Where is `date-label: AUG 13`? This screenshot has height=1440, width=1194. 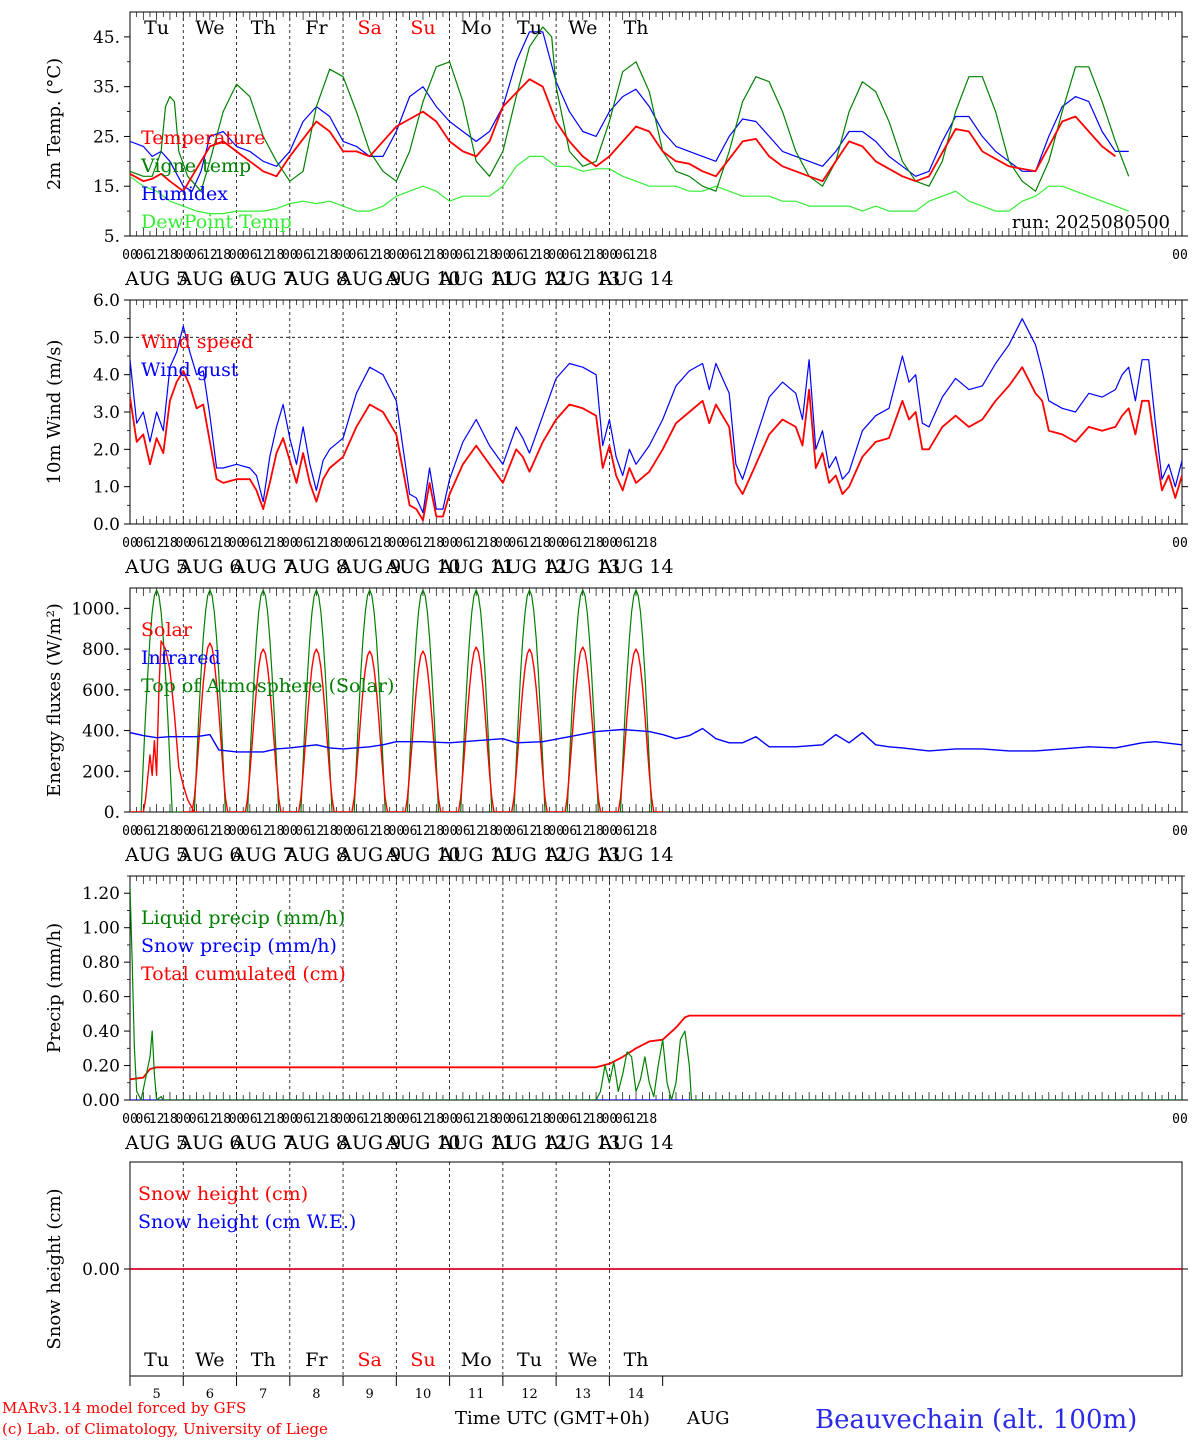 date-label: AUG 13 is located at coordinates (582, 855).